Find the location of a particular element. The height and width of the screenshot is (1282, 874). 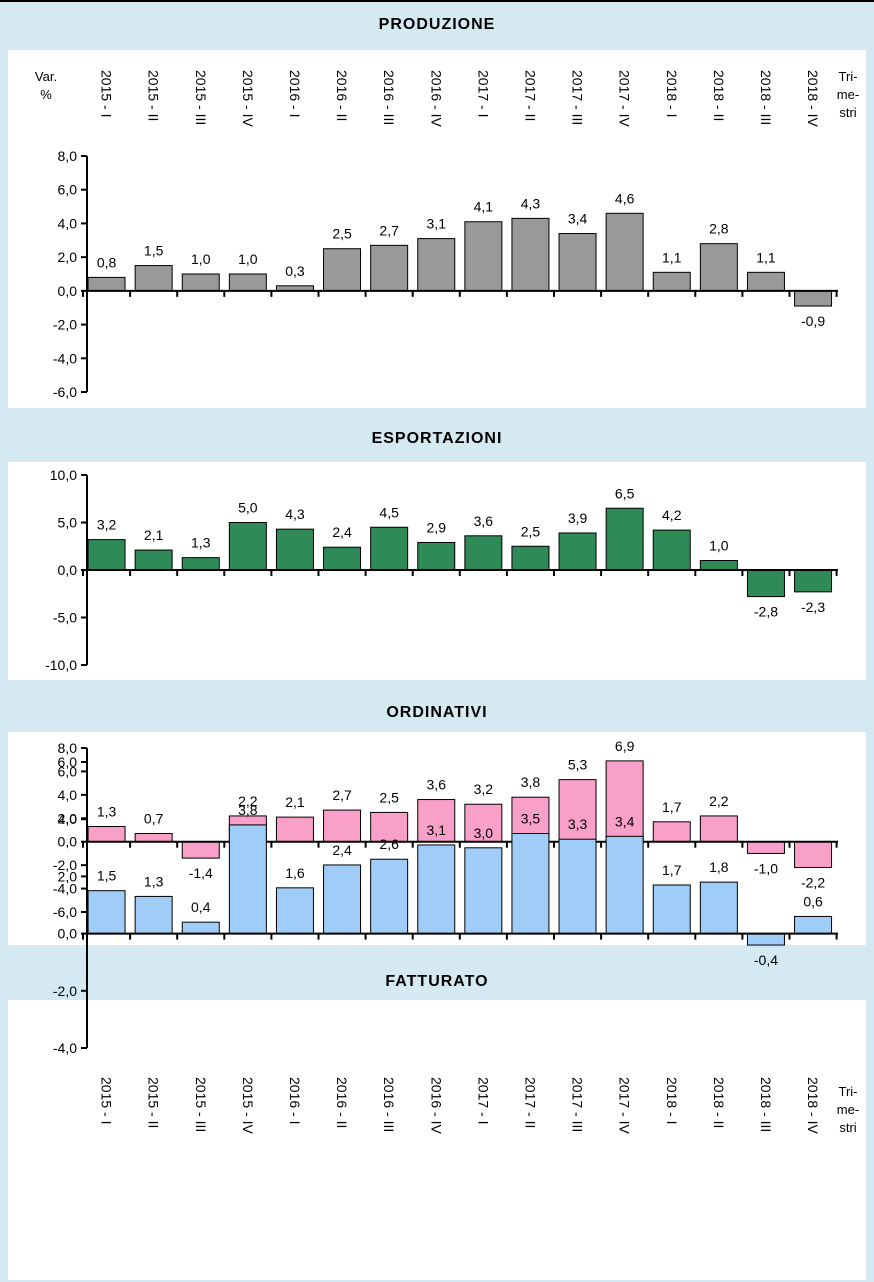

y-tick-label: 6,0 is located at coordinates (68, 762).